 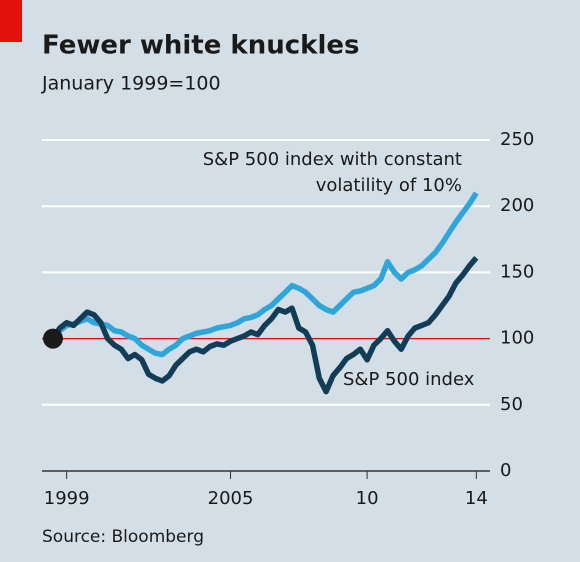 I want to click on y-tick-label: 50, so click(x=511, y=404).